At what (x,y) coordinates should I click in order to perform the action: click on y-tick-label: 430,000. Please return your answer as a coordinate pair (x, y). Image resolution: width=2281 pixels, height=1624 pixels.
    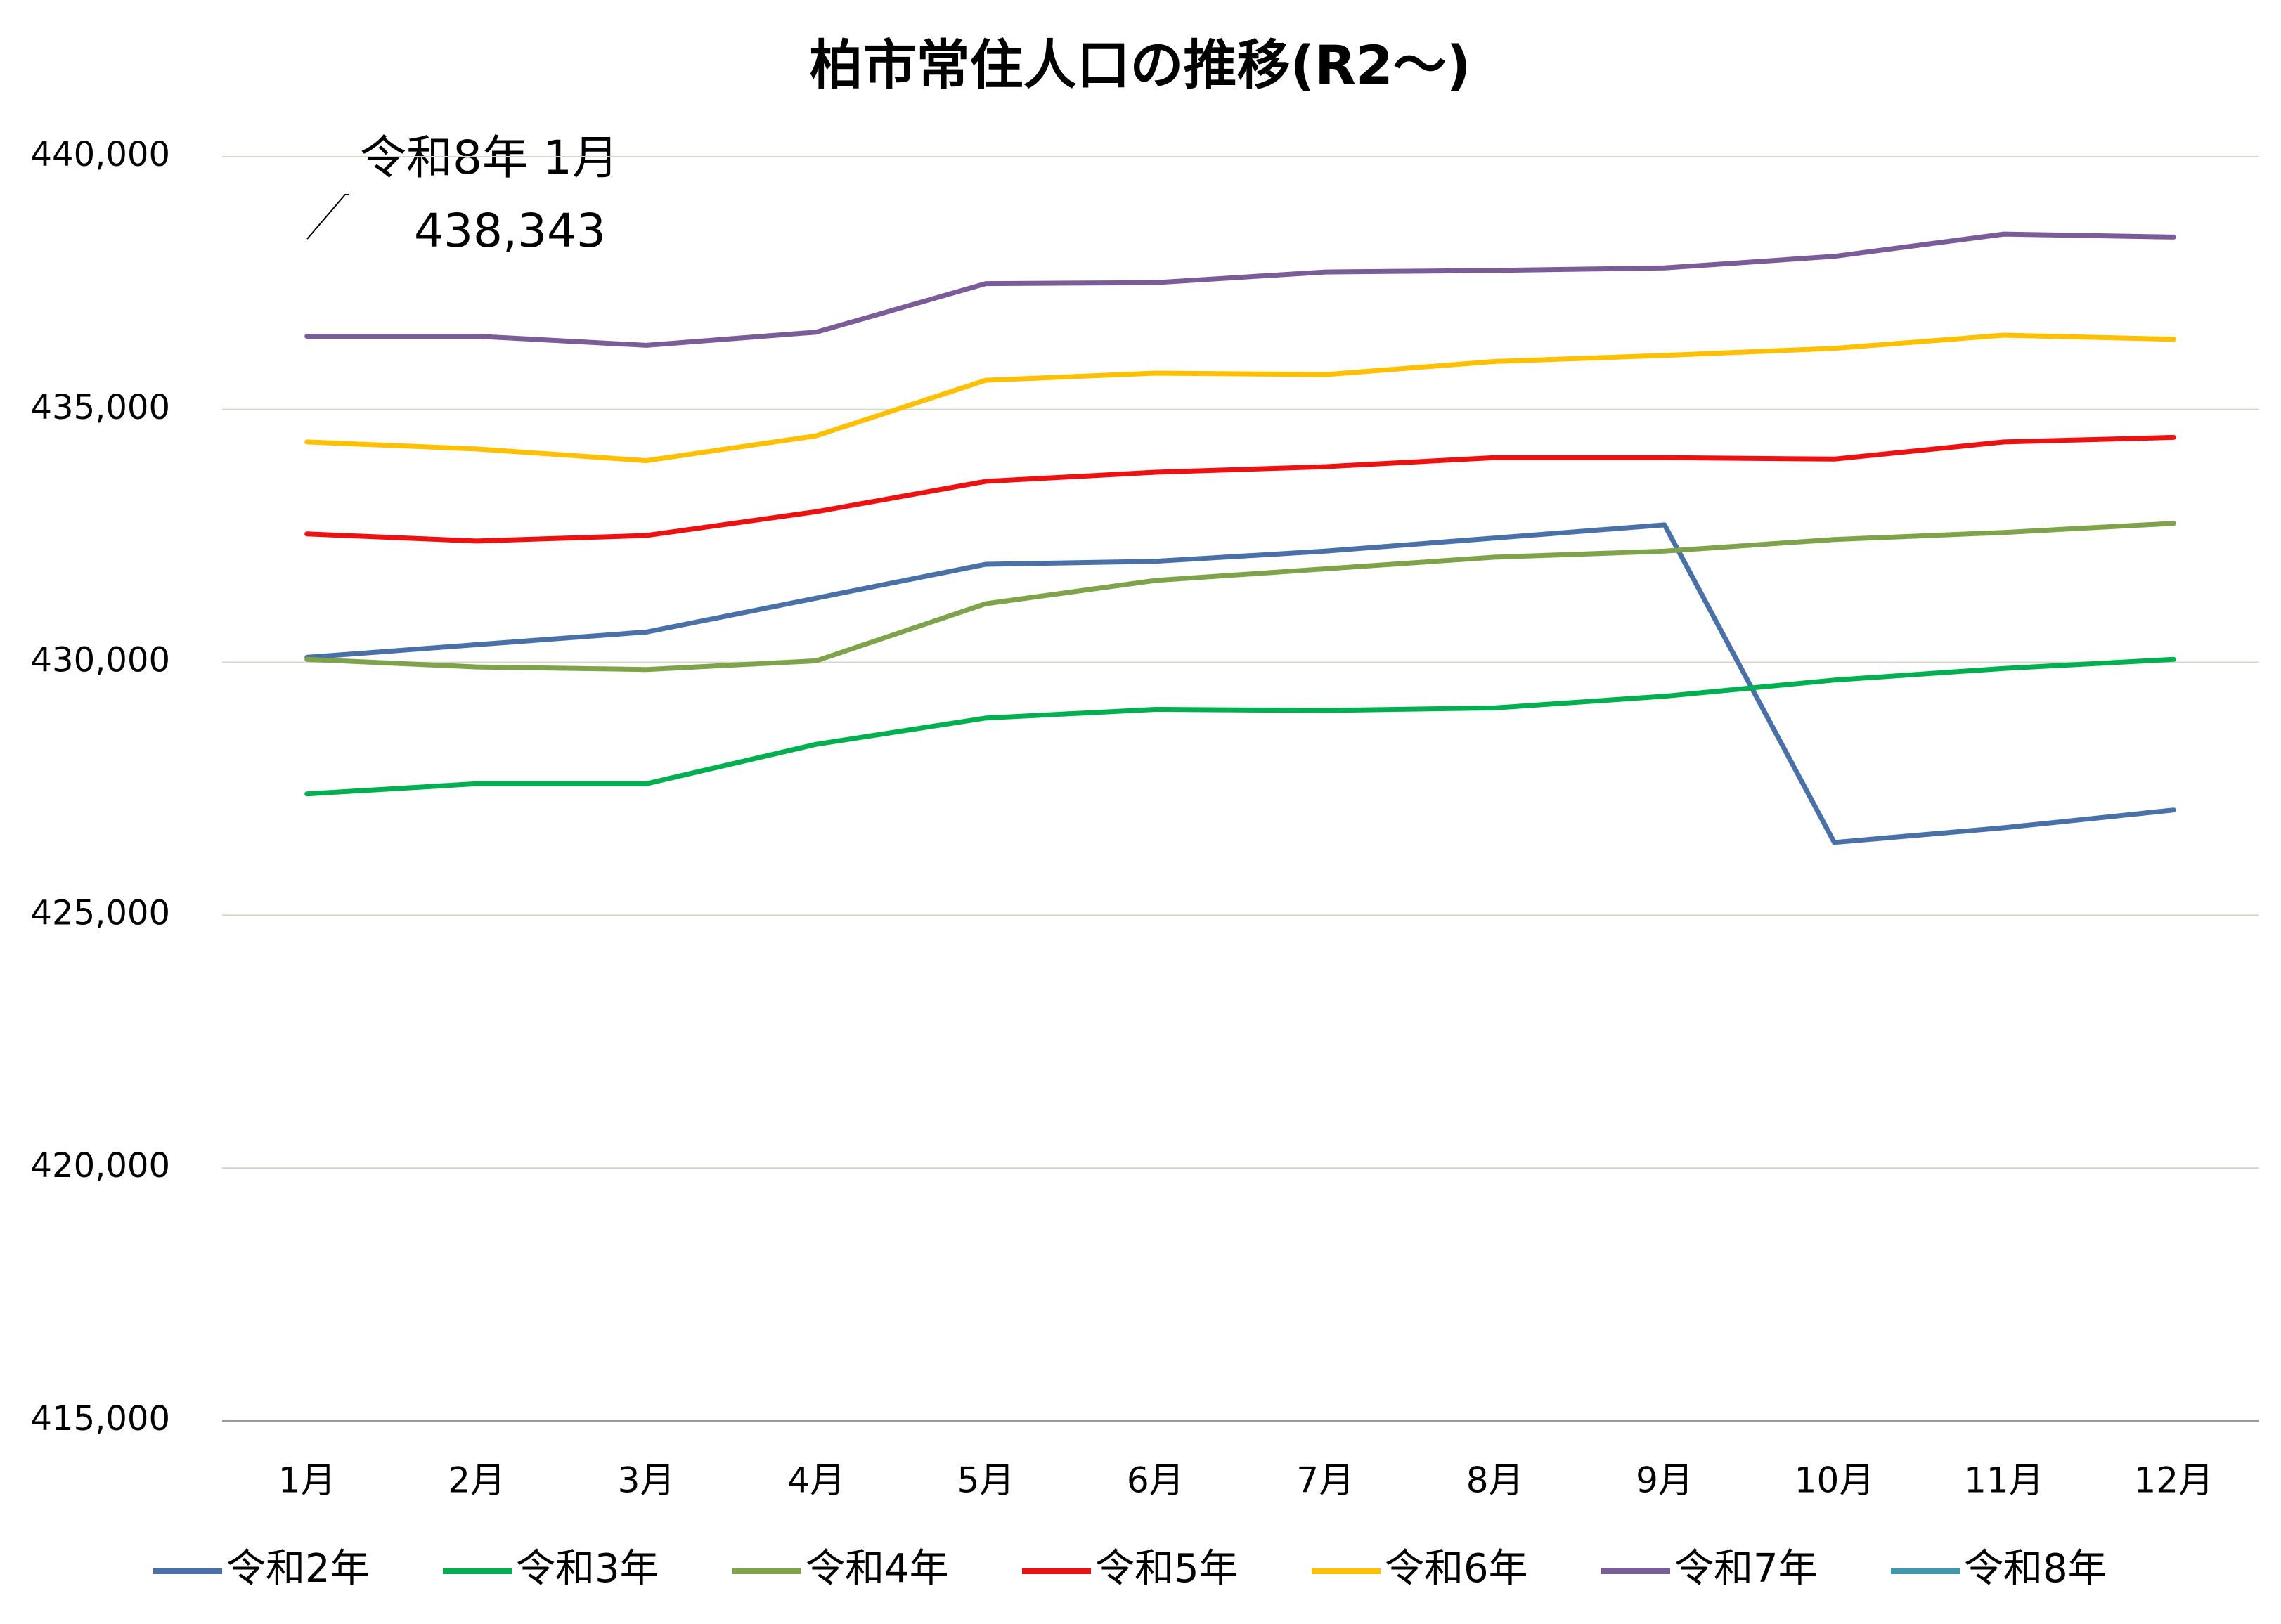
    Looking at the image, I should click on (101, 660).